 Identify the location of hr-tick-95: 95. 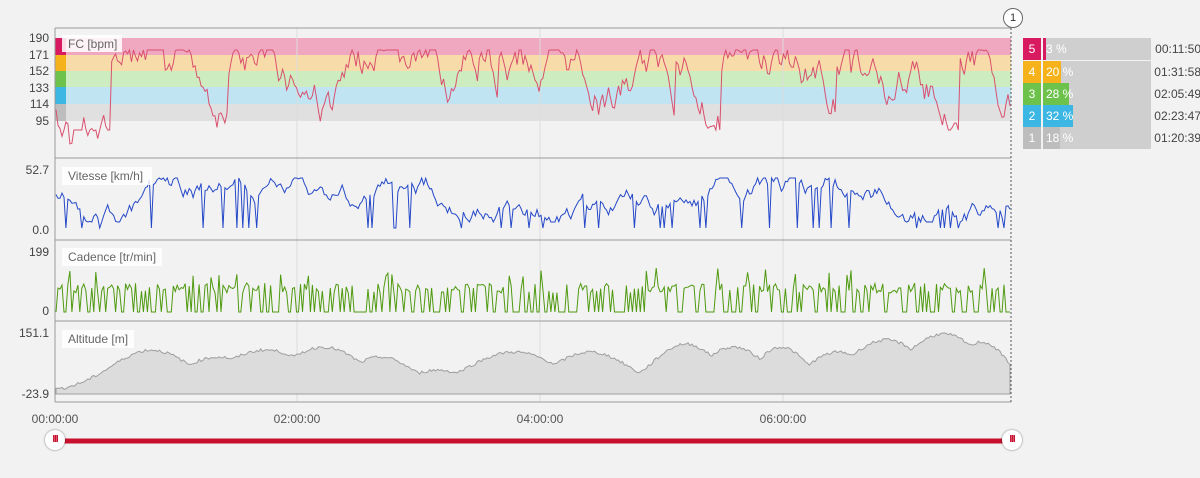
(43, 121).